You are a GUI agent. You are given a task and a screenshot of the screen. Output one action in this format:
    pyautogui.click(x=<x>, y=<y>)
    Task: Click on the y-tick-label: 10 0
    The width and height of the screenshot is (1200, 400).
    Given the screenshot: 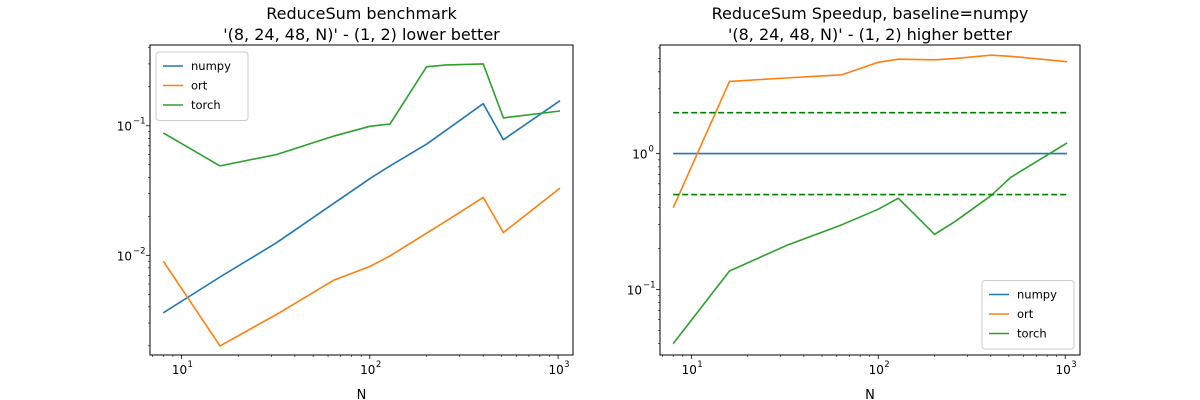 What is the action you would take?
    pyautogui.click(x=643, y=153)
    